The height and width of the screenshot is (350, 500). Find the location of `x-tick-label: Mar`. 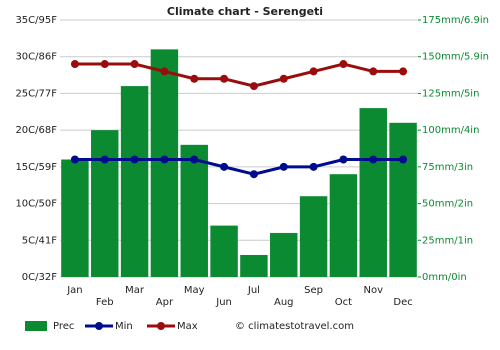

x-tick-label: Mar is located at coordinates (135, 290).